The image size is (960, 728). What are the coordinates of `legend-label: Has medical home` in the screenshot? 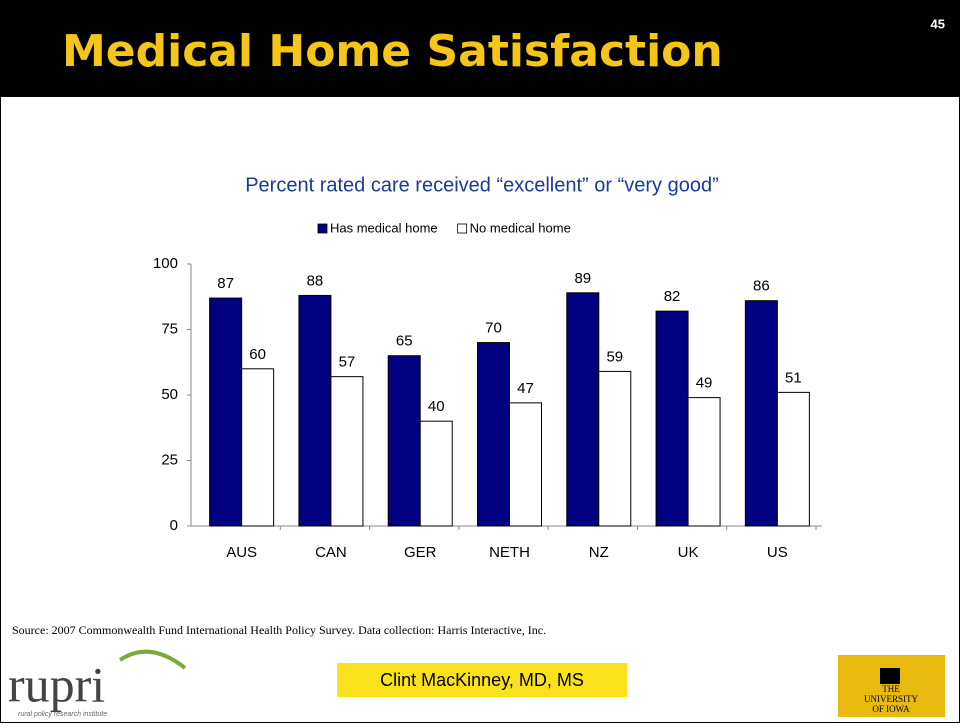 It's located at (384, 227).